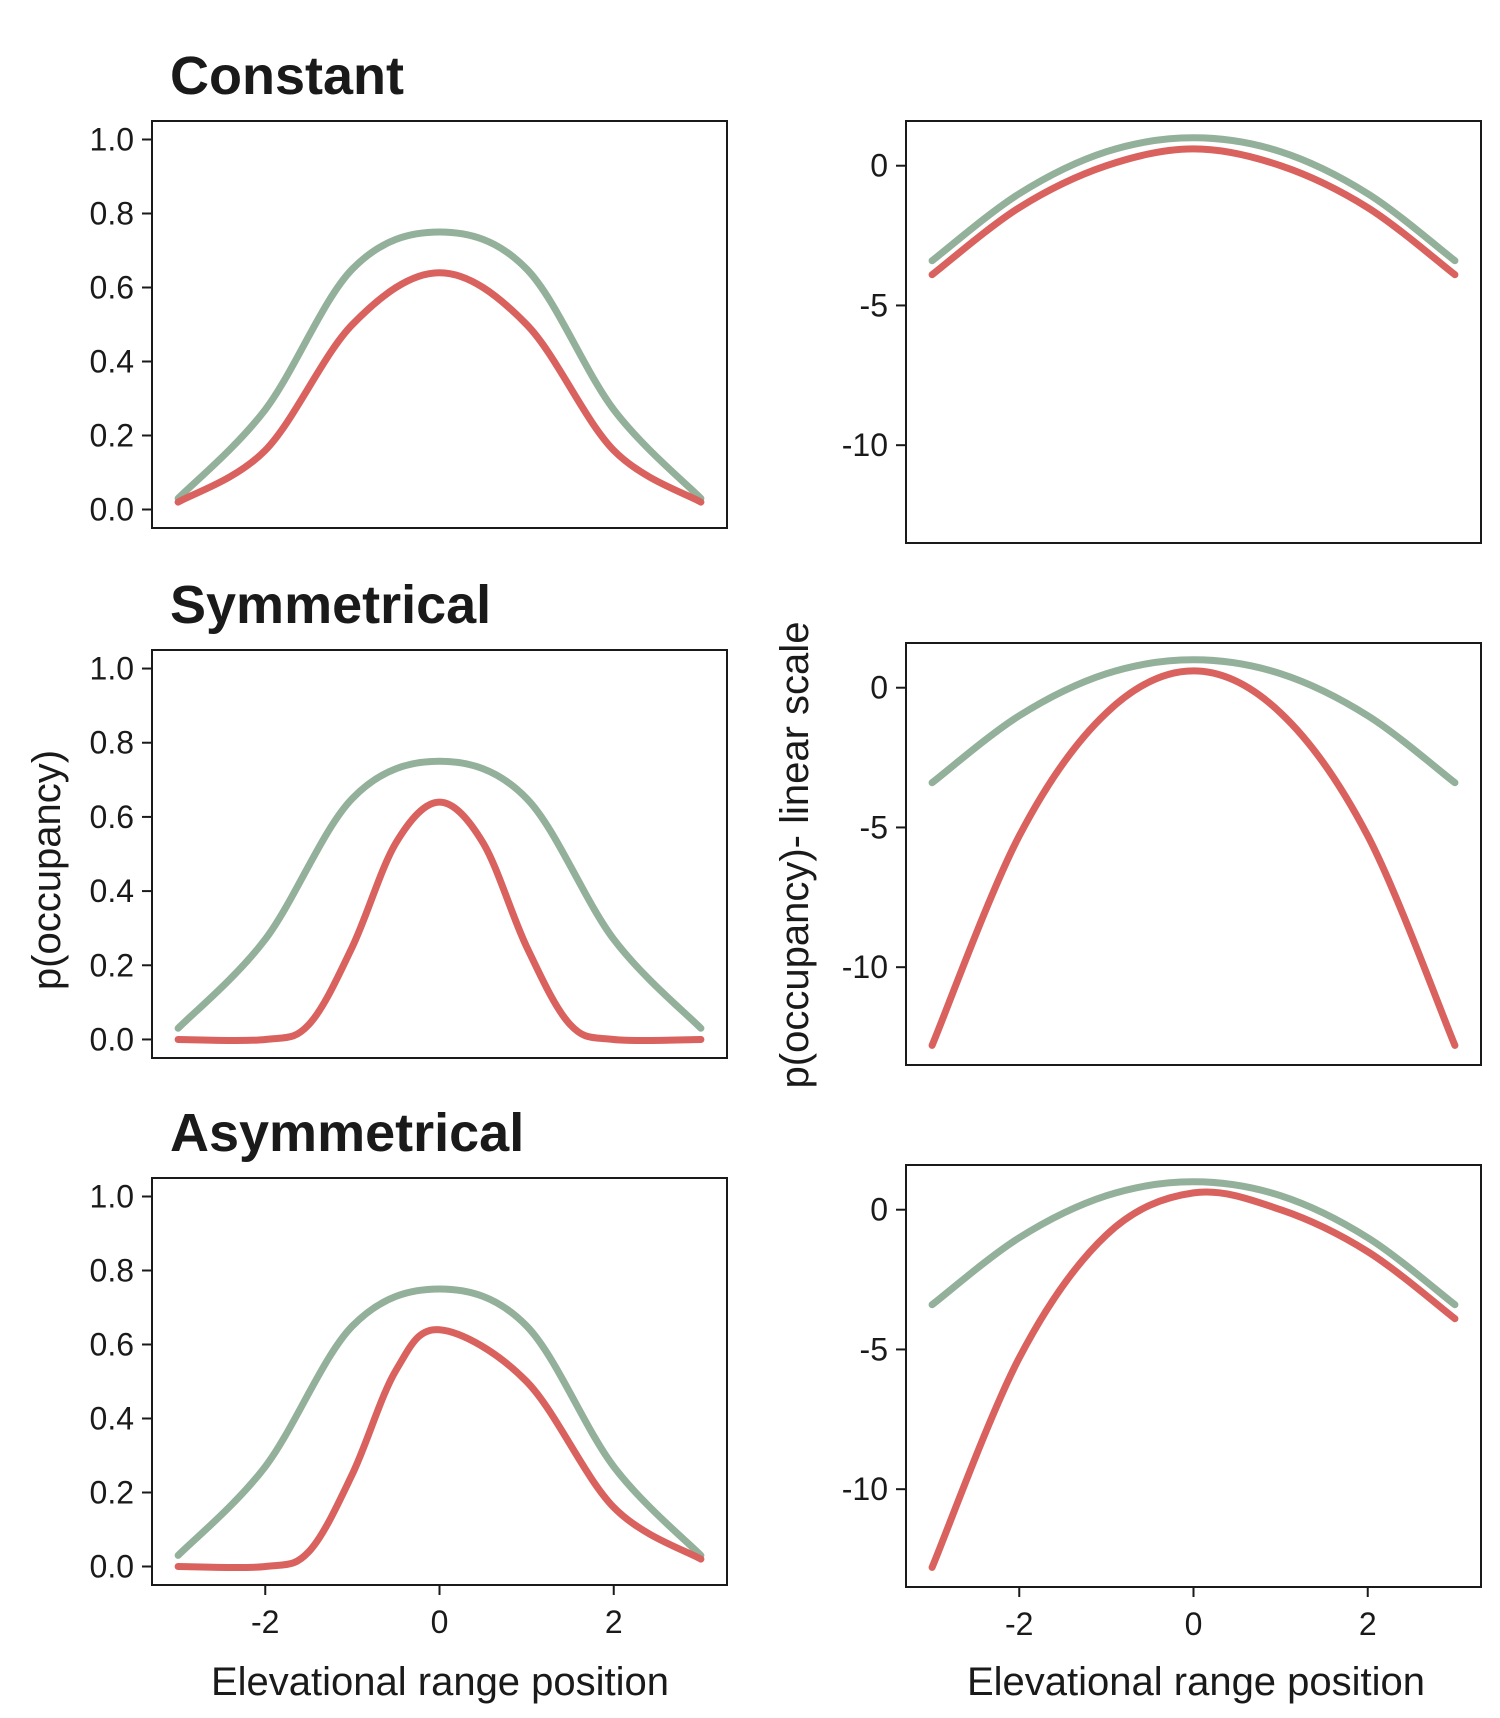  I want to click on panel-symmetrical-prob: Symmetrical 0.0 0.2 0.4 0.6 0.8 1.0, so click(409, 817).